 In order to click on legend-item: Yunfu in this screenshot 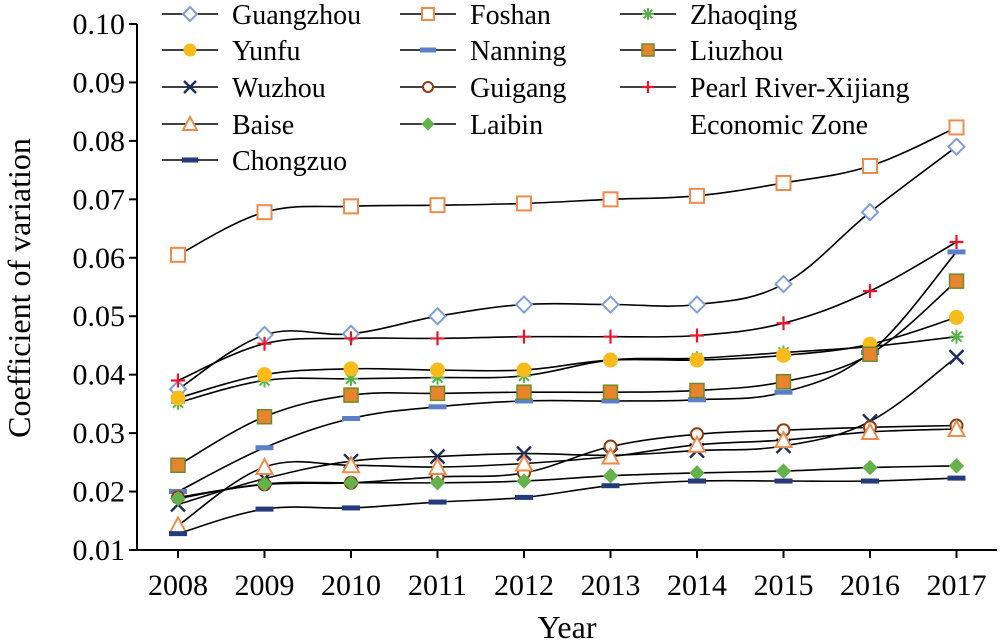, I will do `click(231, 51)`.